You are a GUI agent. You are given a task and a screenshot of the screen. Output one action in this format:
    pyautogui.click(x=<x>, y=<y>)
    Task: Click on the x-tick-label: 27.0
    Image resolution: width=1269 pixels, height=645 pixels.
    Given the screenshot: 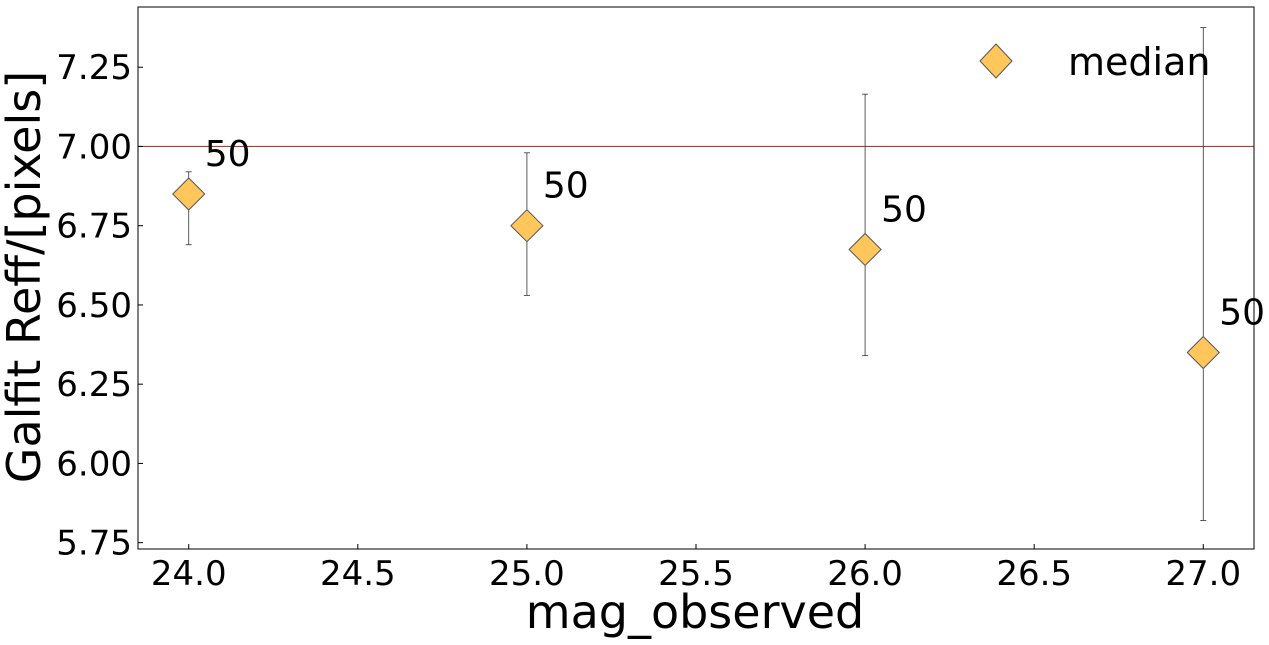 What is the action you would take?
    pyautogui.click(x=1203, y=574)
    